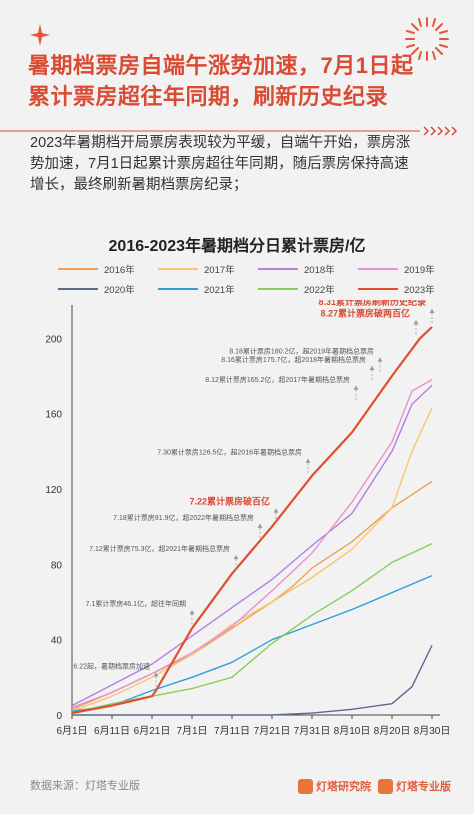  Describe the element at coordinates (423, 787) in the screenshot. I see `logo-pro-text: 灯塔专业版` at that location.